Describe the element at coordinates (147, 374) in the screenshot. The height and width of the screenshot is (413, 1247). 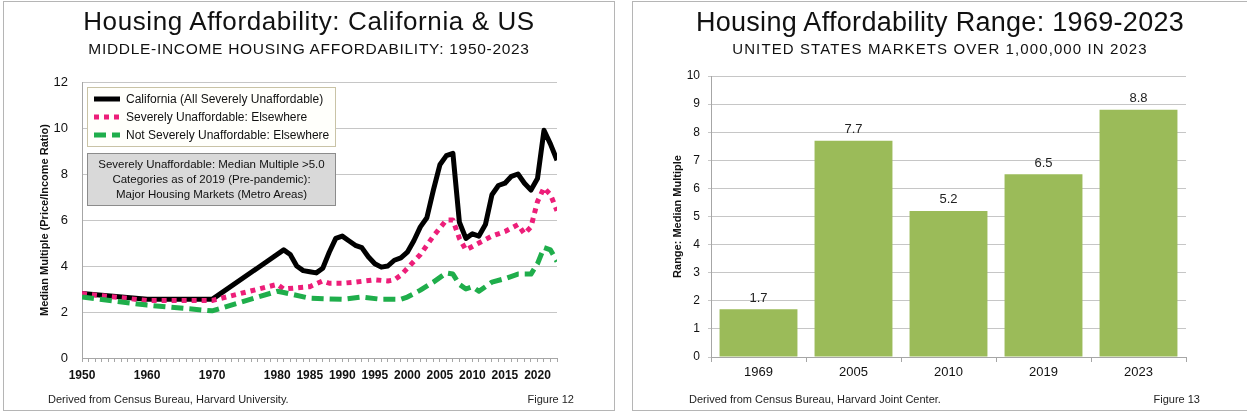
I see `x-tick-label: 1960` at that location.